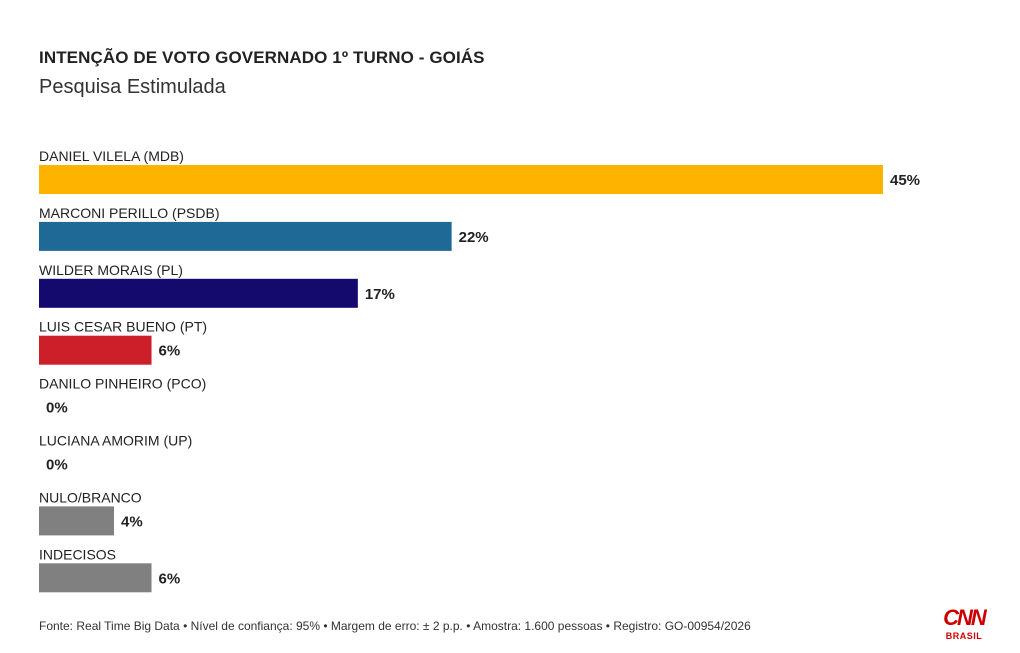 This screenshot has height=653, width=1020. Describe the element at coordinates (474, 237) in the screenshot. I see `value-label: 22%` at that location.